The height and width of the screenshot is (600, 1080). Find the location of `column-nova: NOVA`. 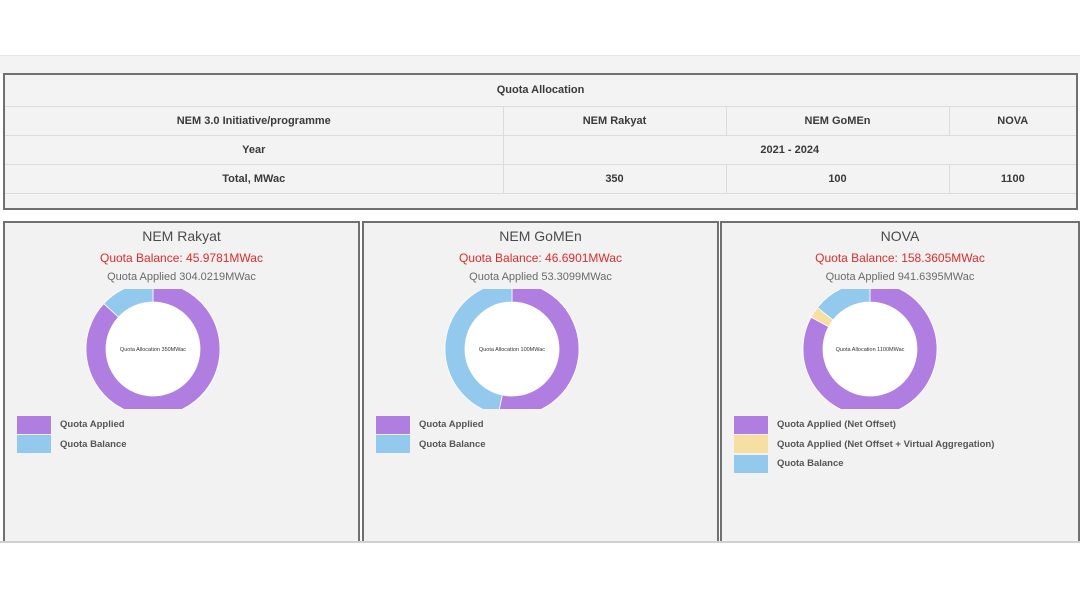

column-nova: NOVA is located at coordinates (1013, 121).